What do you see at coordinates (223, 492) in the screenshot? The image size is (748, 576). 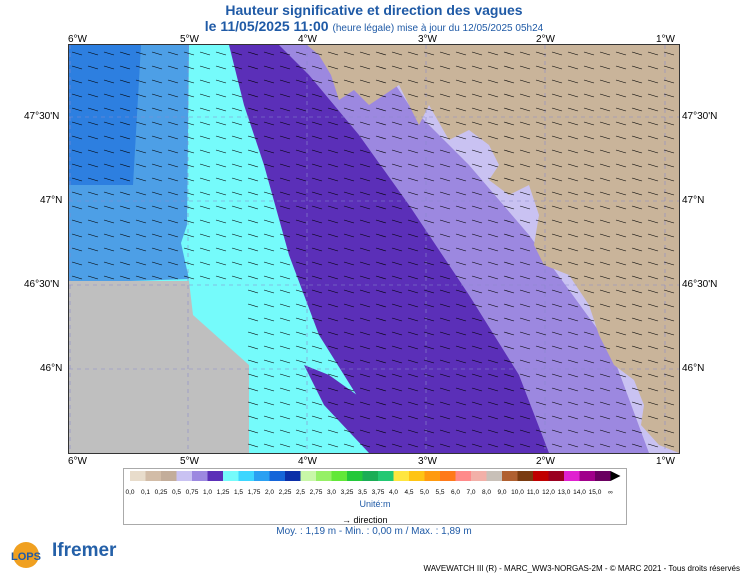 I see `legend-value: 1,25` at bounding box center [223, 492].